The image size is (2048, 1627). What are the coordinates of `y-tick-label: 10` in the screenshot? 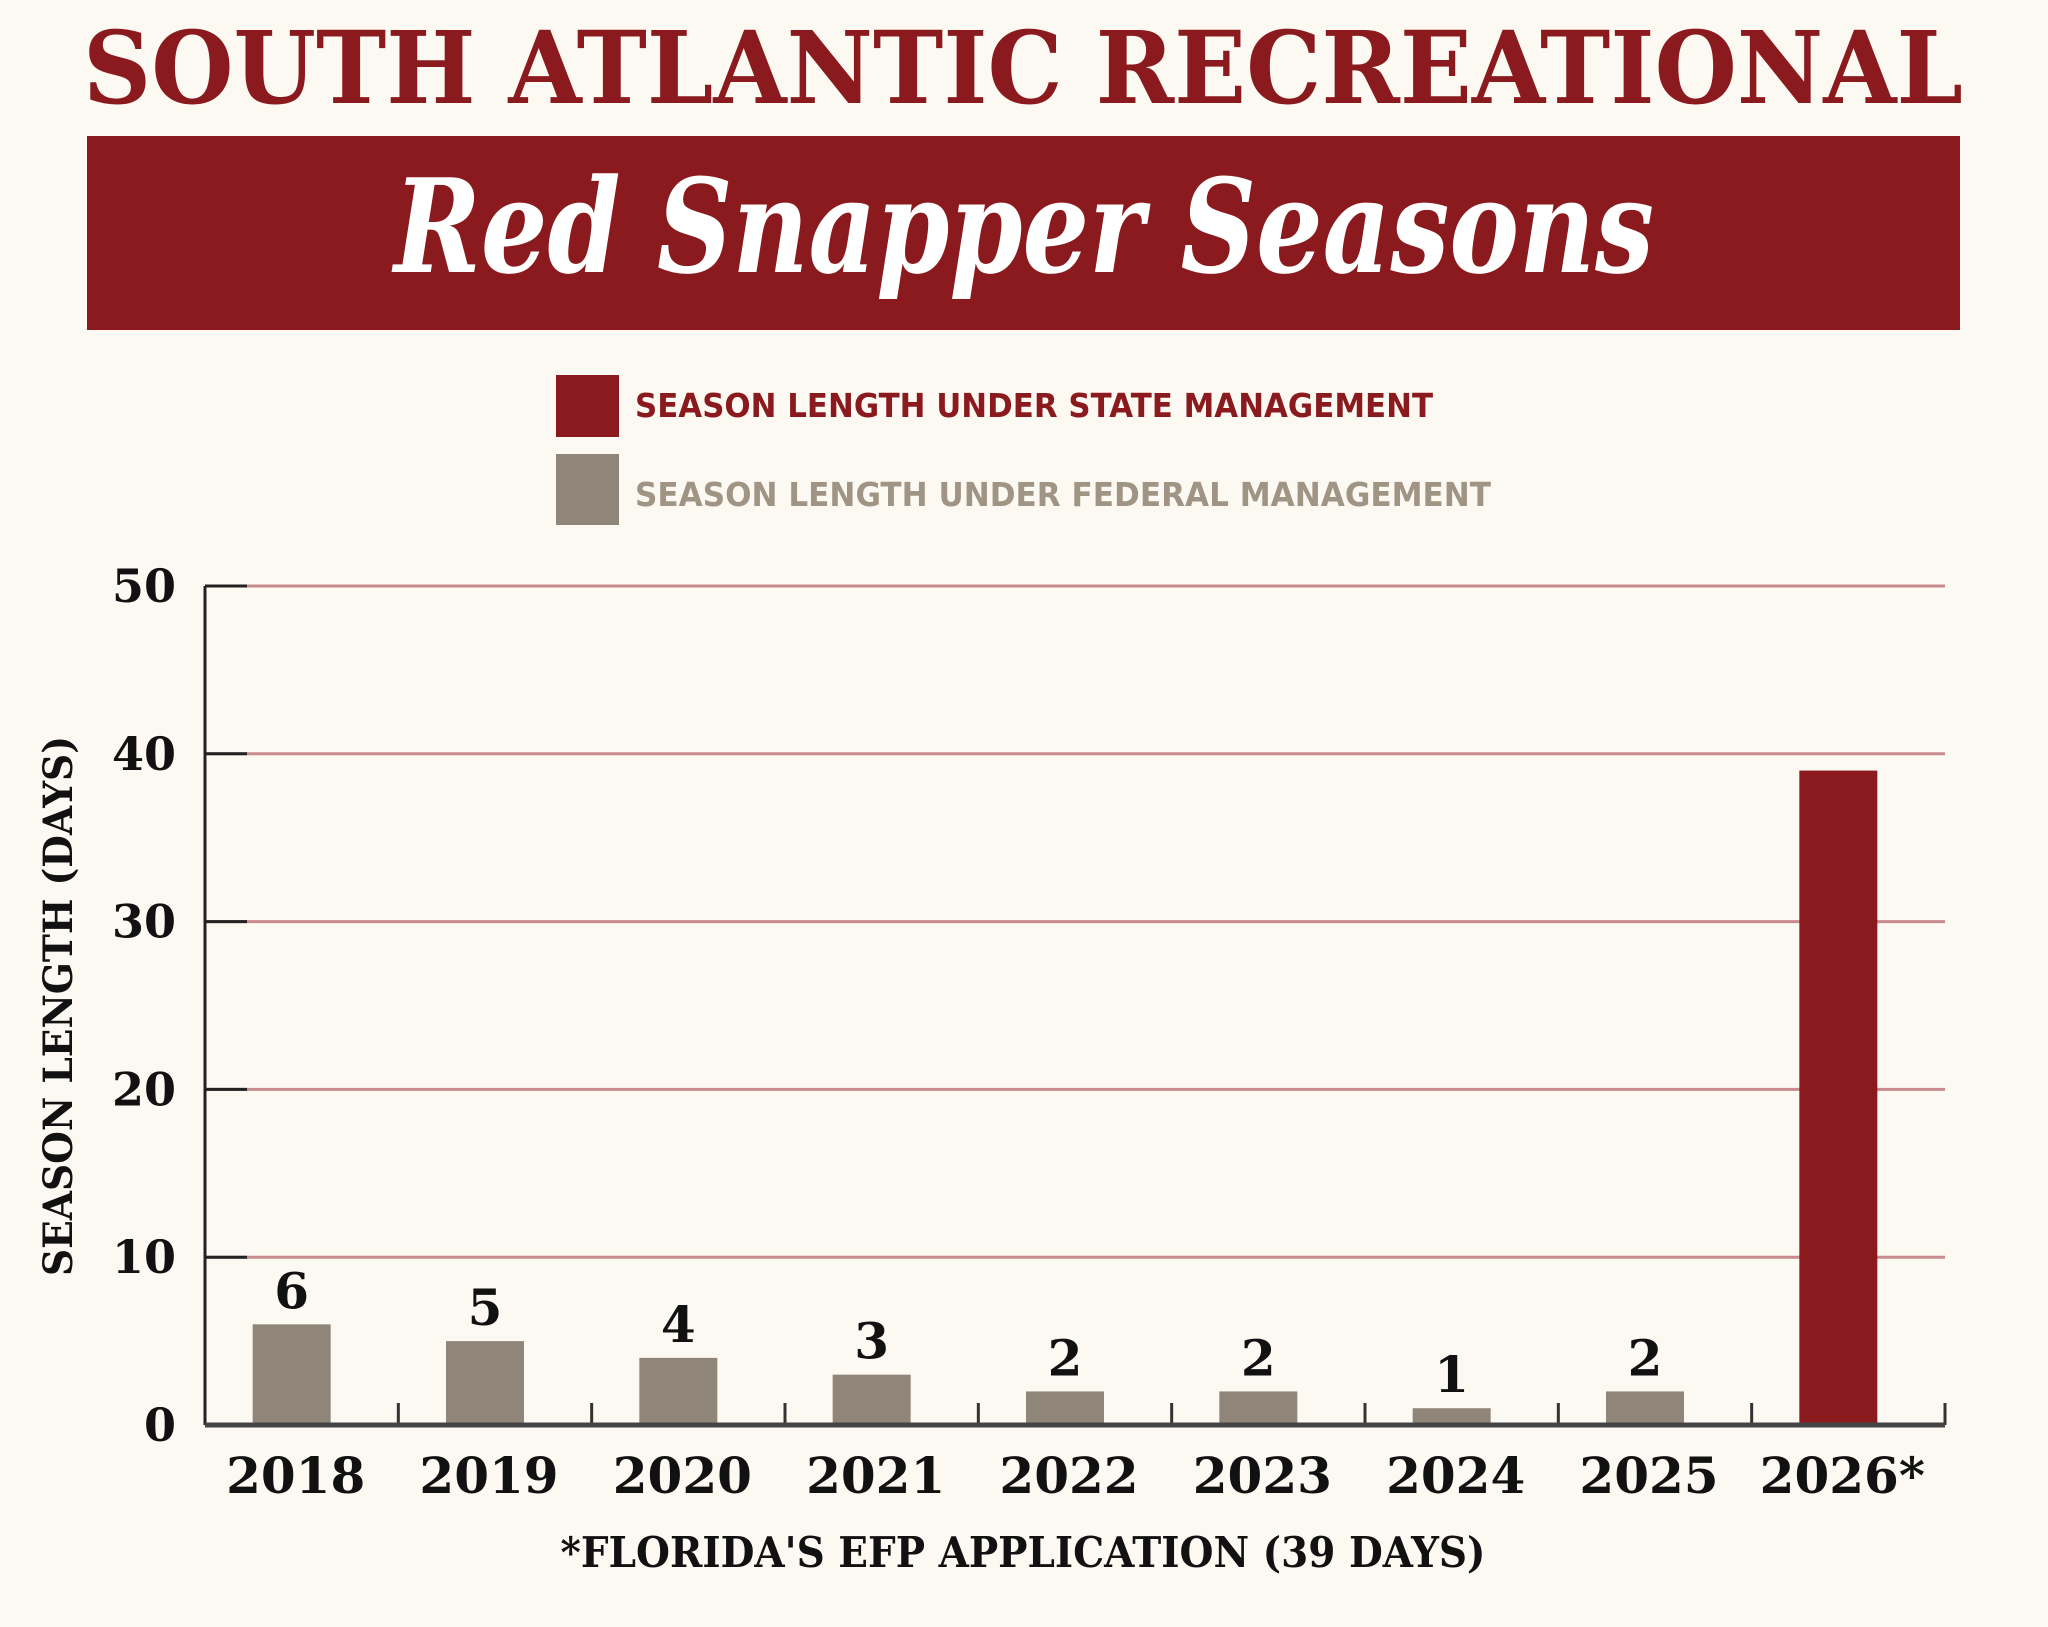 It's located at (144, 1257).